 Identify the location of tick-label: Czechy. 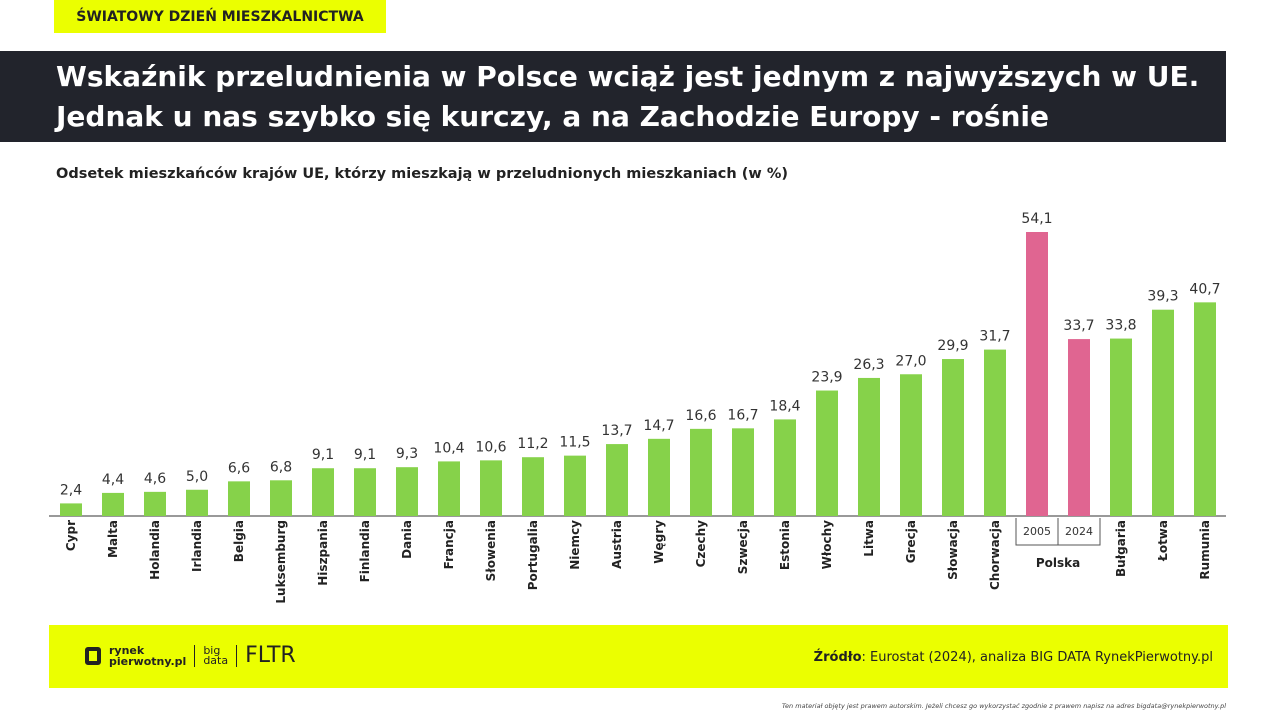
(701, 544).